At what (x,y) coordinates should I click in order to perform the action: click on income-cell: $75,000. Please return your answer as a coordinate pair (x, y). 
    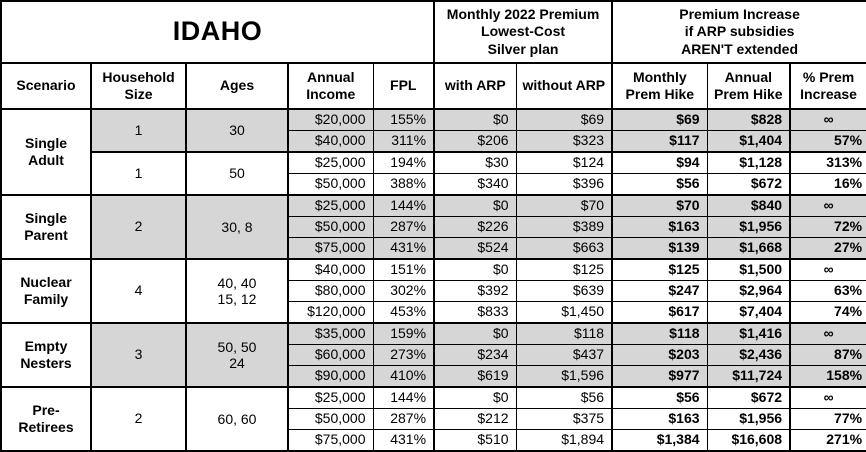
    Looking at the image, I should click on (330, 440).